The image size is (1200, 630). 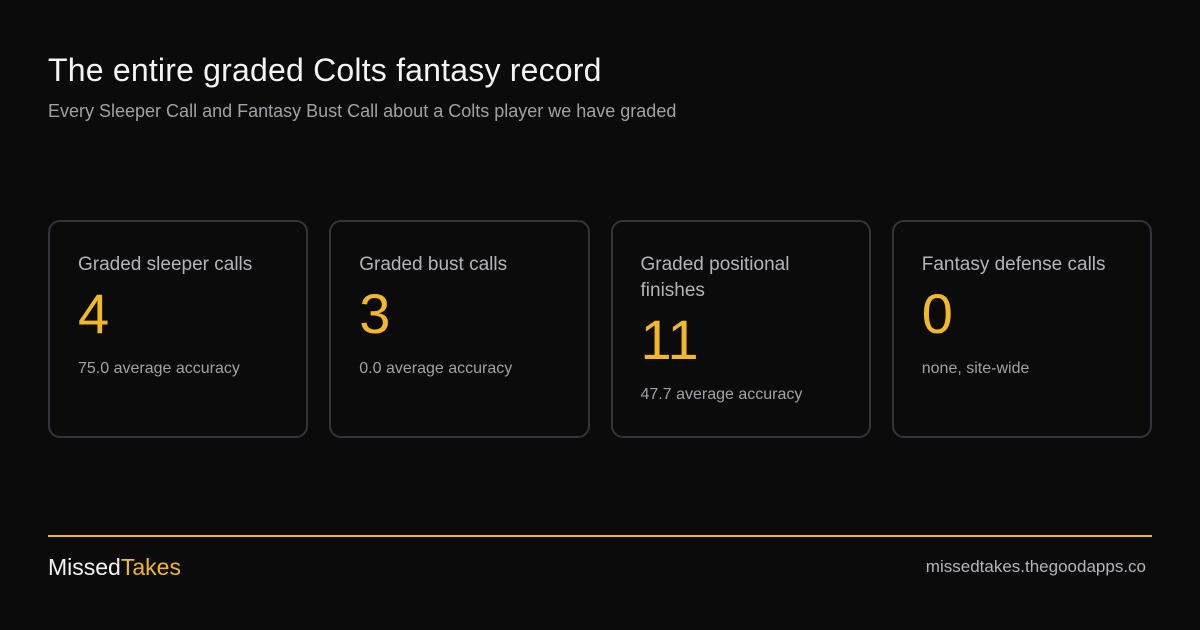 What do you see at coordinates (459, 329) in the screenshot?
I see `stat-card-bust-calls: Graded bust calls 3 0.0 average accuracy` at bounding box center [459, 329].